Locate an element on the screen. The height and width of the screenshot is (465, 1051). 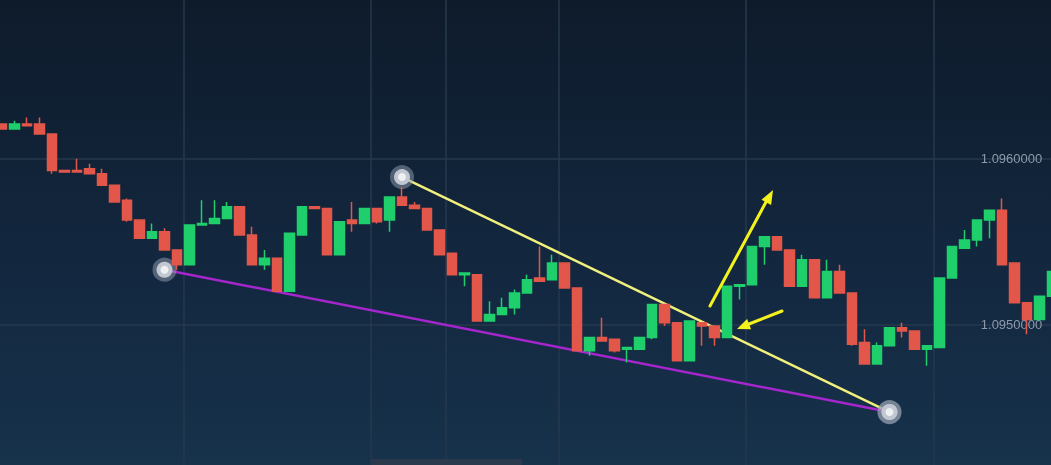
y-tick-label: 1.0960000 is located at coordinates (1011, 159).